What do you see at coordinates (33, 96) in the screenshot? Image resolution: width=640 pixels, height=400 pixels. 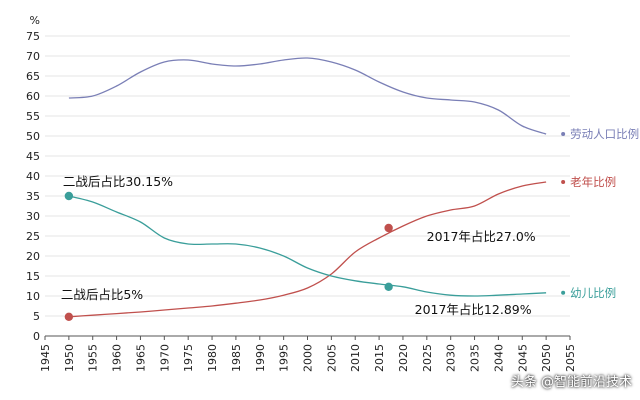 I see `y-tick-label: 60` at bounding box center [33, 96].